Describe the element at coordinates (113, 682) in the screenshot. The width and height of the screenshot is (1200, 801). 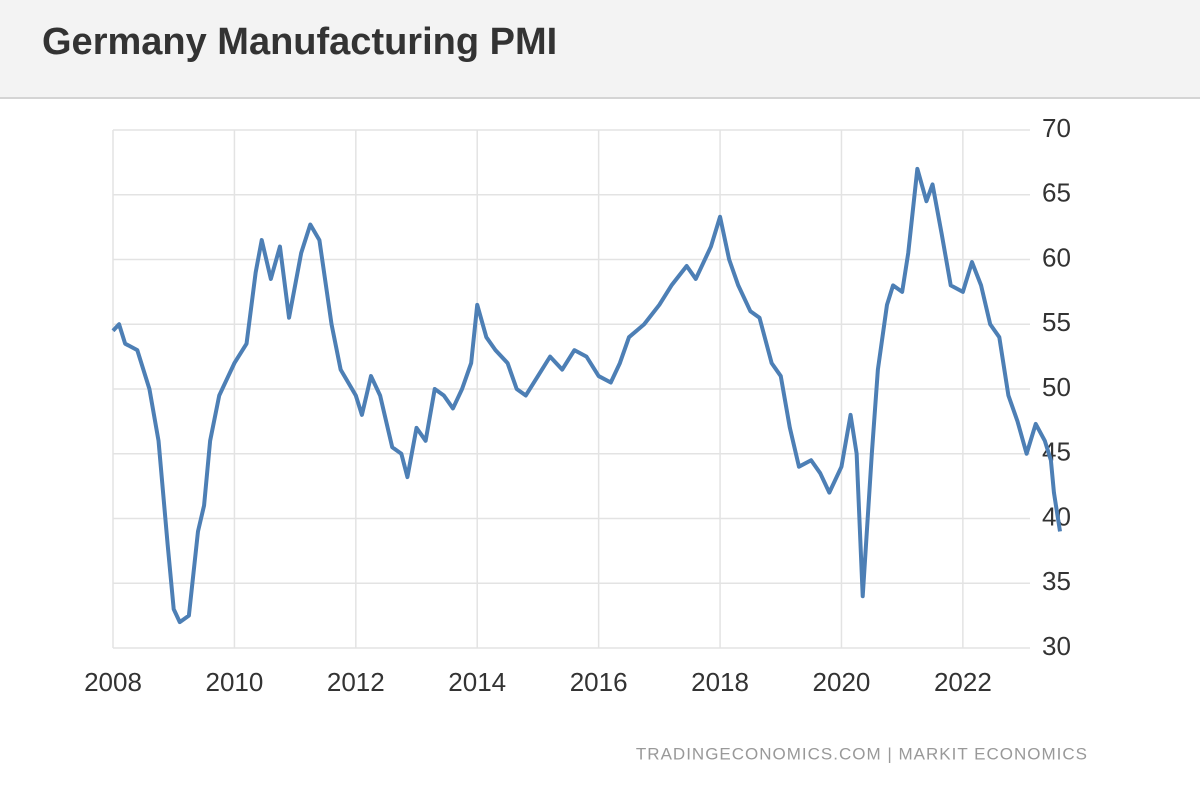
I see `x-tick-label: 2008` at that location.